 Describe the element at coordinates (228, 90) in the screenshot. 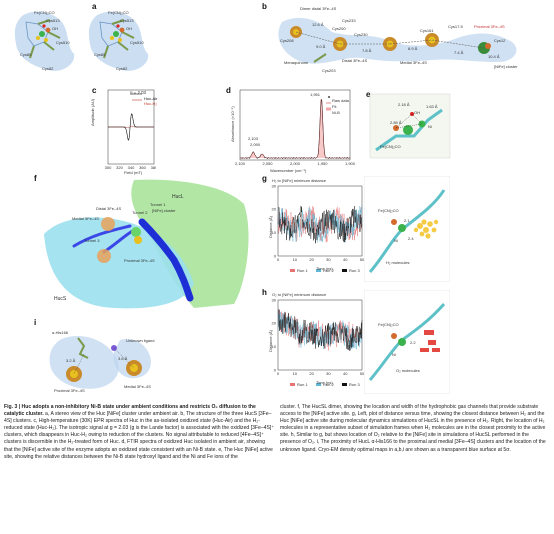

I see `panel-label: d` at that location.